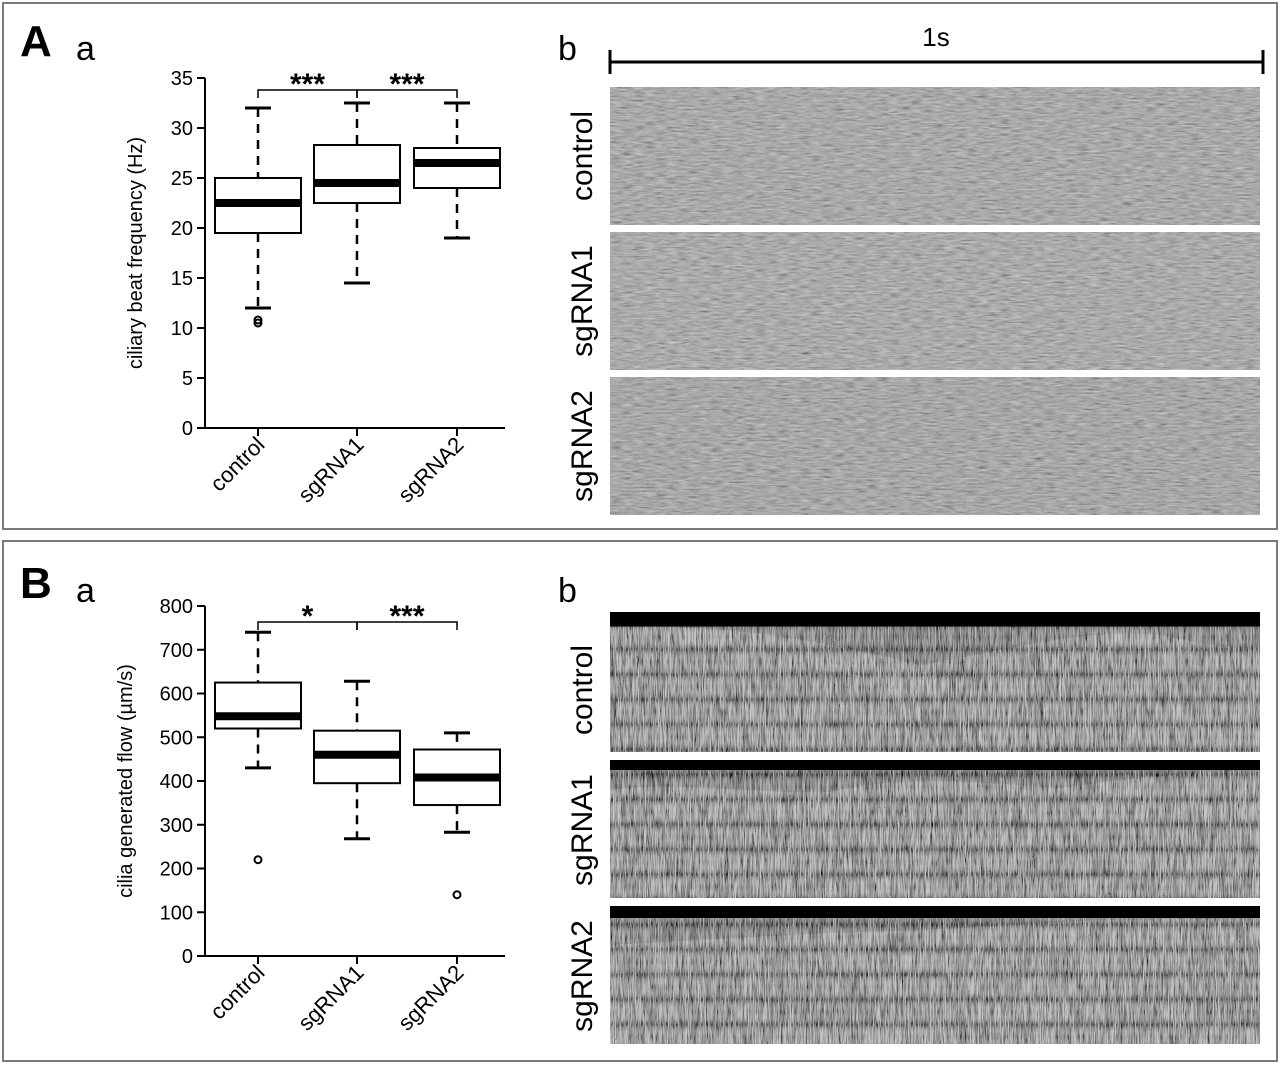  Describe the element at coordinates (176, 651) in the screenshot. I see `y-tick-label: 700` at that location.